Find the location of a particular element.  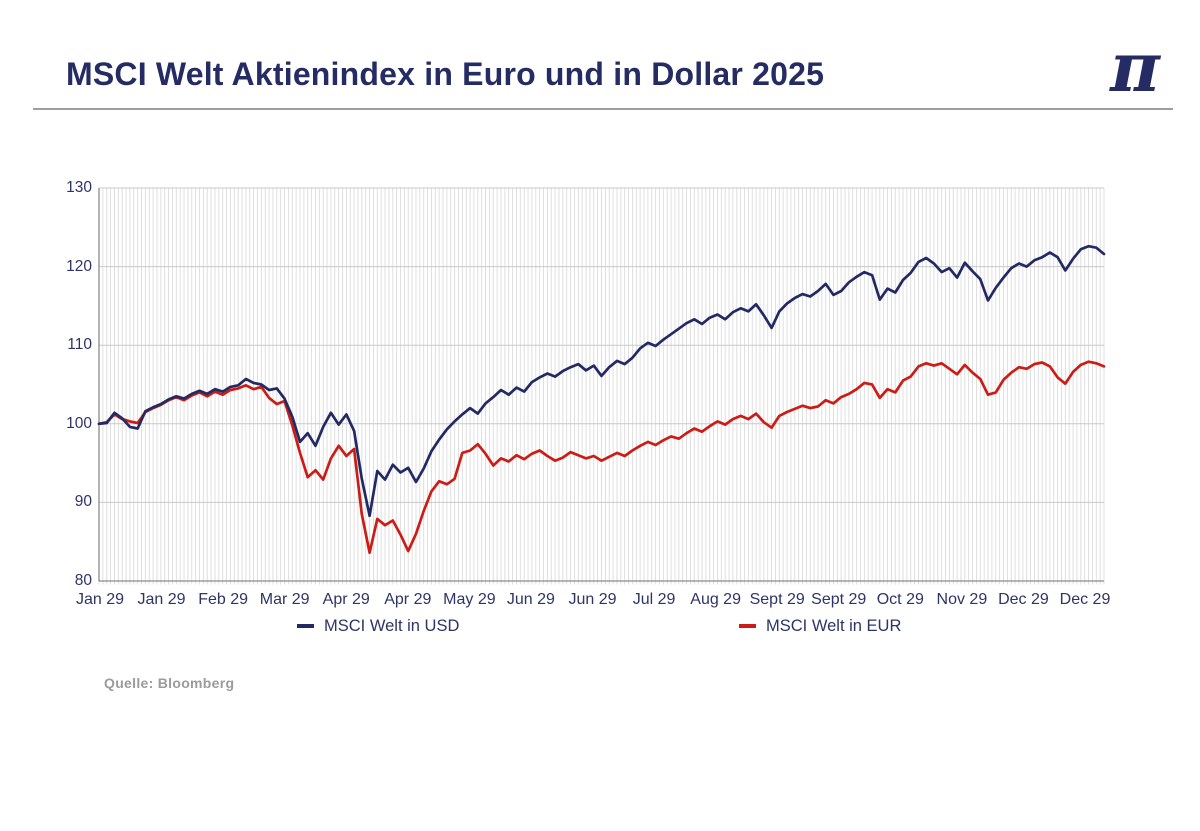

usd-line-swatch is located at coordinates (305, 626).